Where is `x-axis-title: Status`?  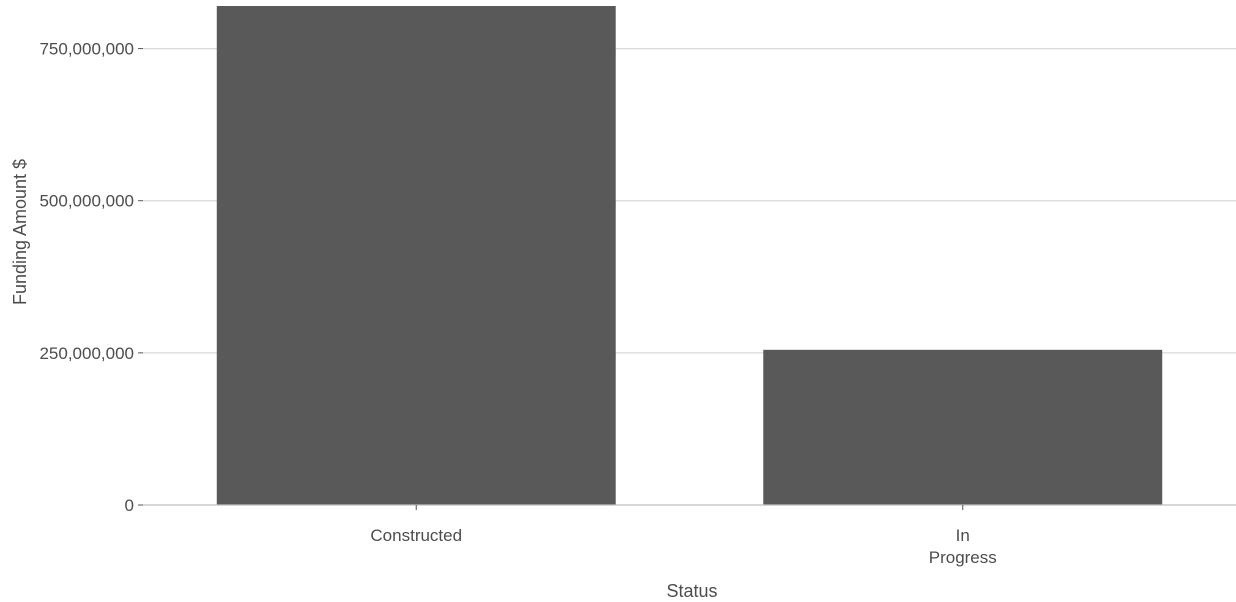 x-axis-title: Status is located at coordinates (691, 591).